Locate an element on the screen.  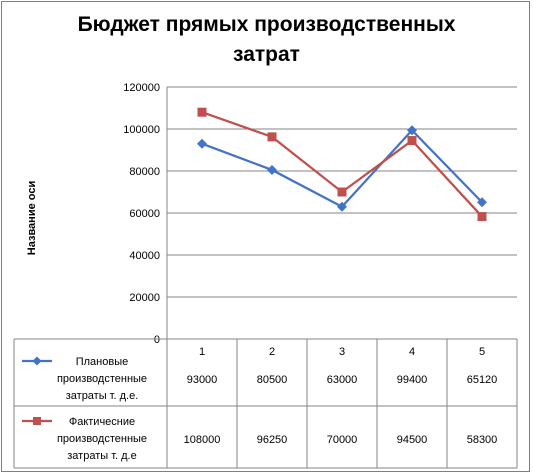
table-value-cell: 58300 is located at coordinates (482, 440).